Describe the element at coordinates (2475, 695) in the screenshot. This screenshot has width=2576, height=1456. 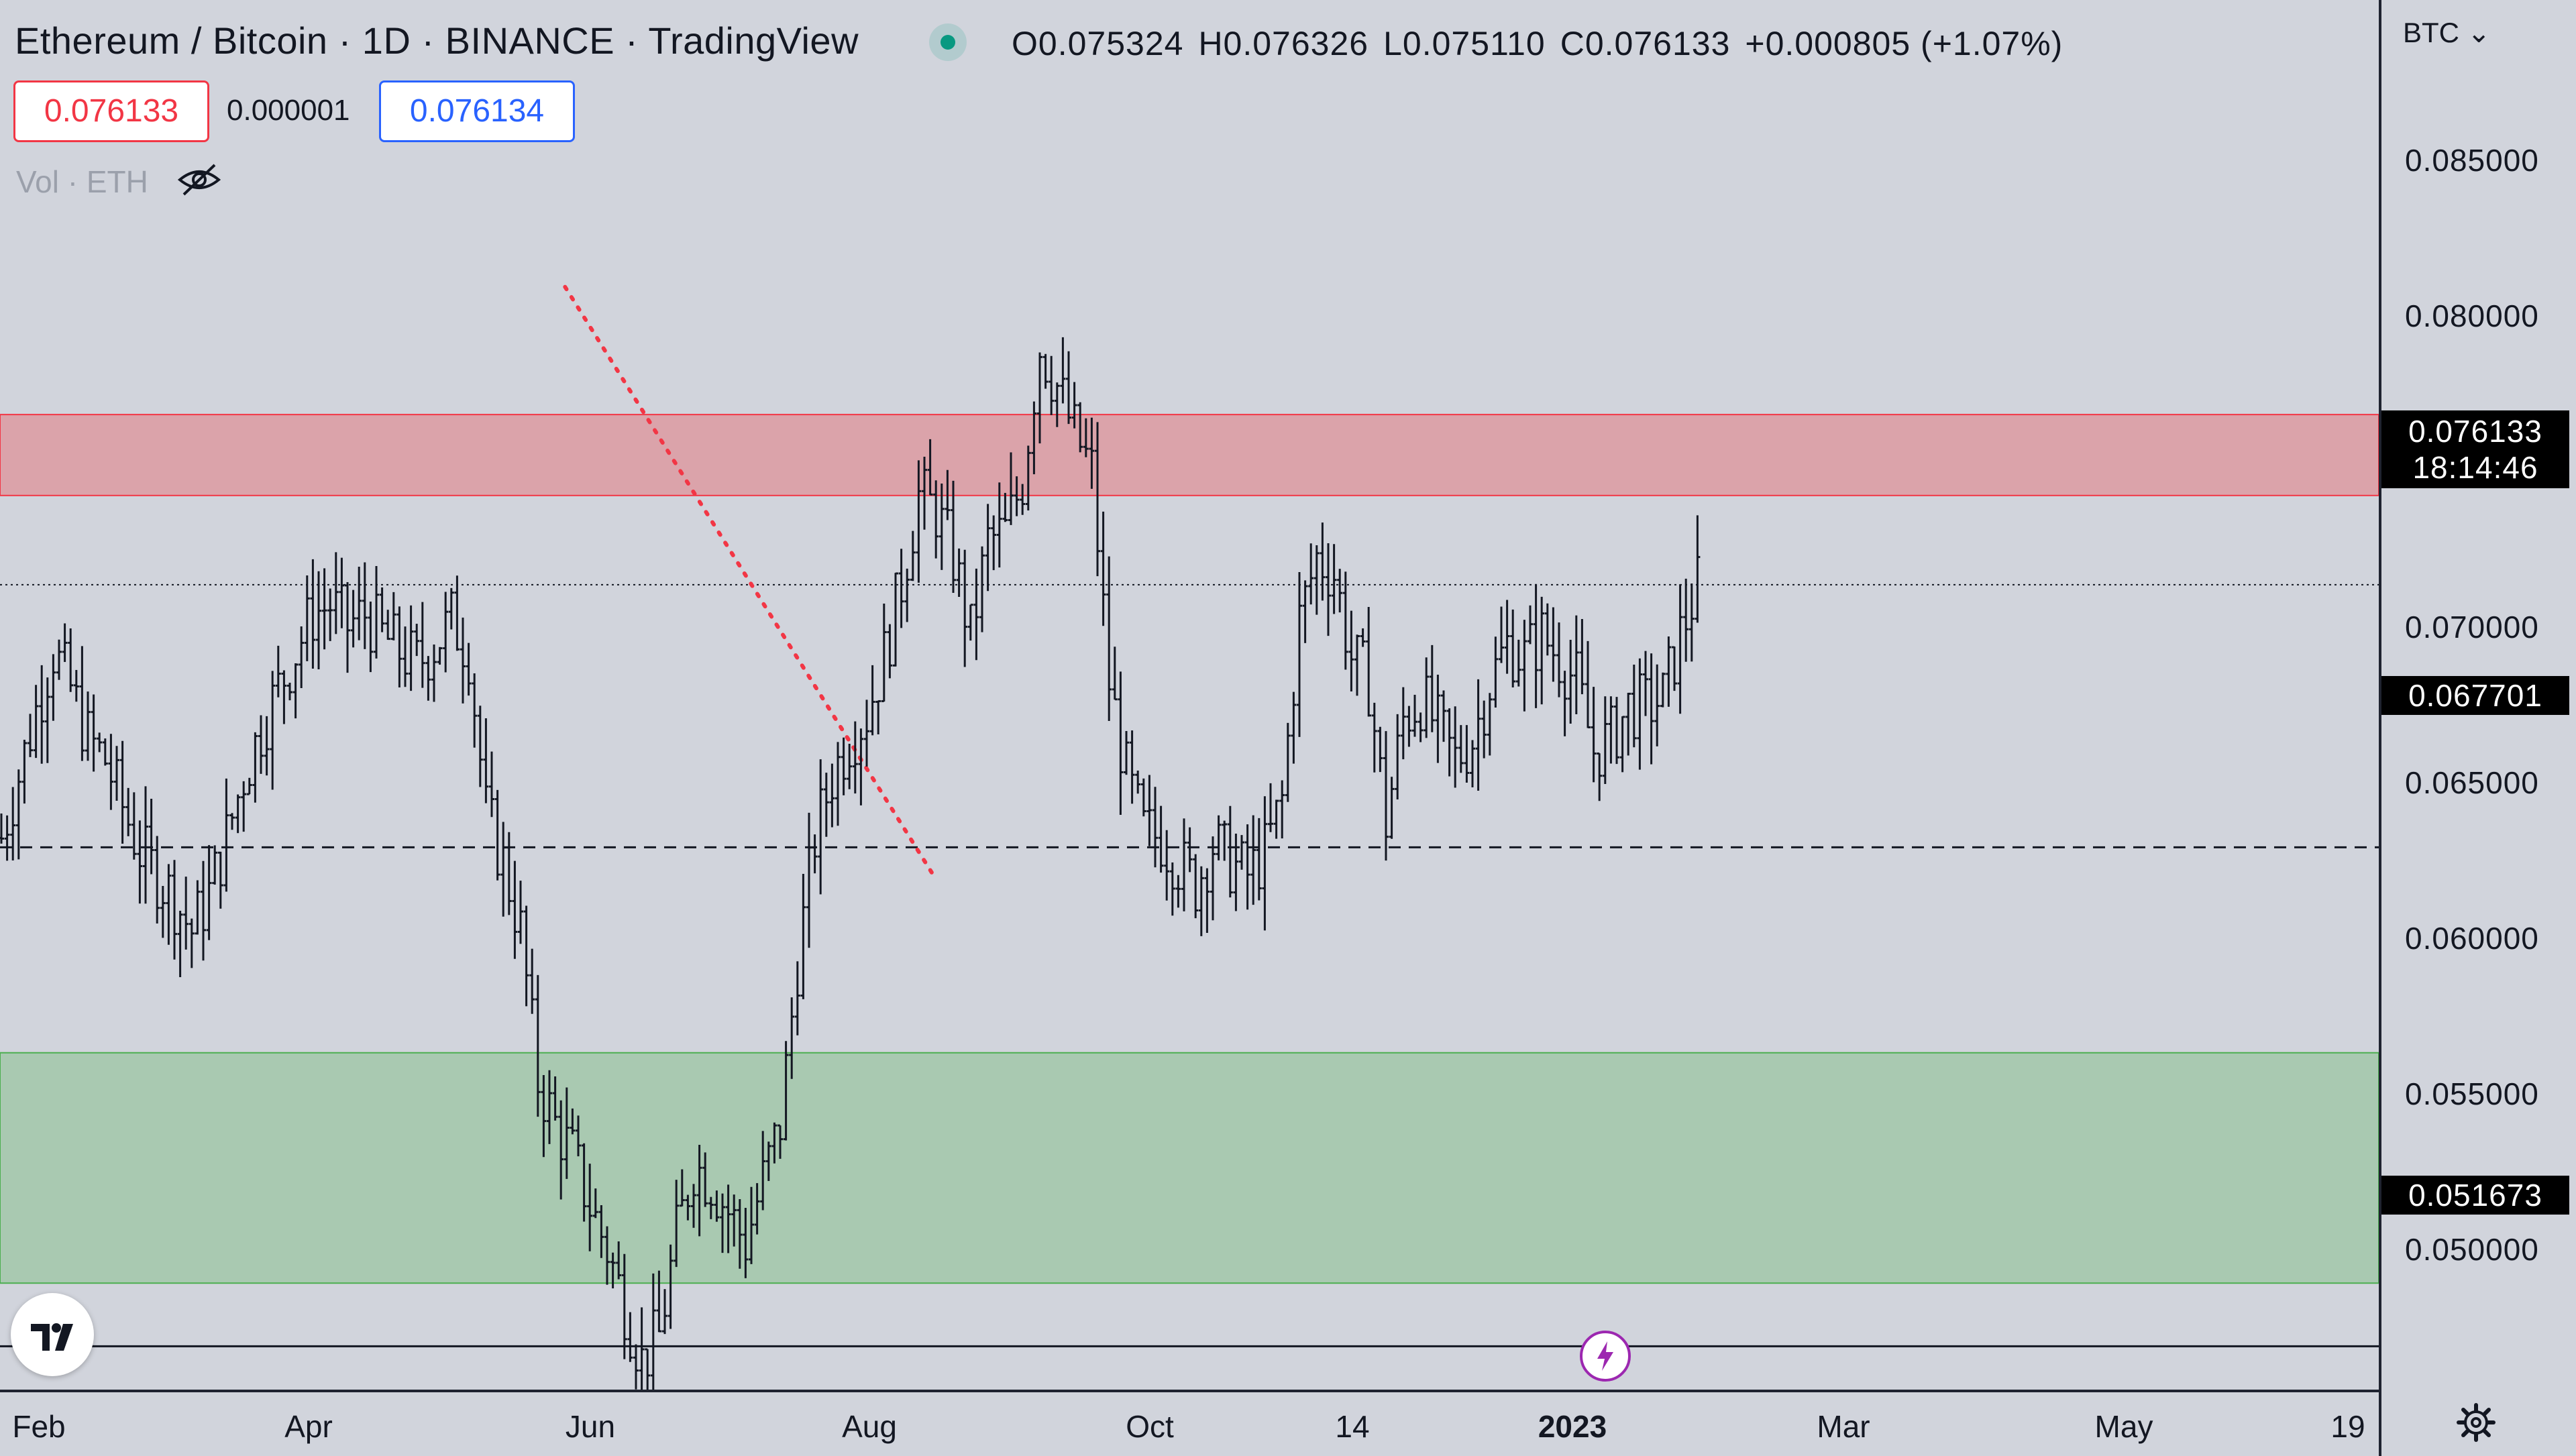
I see `dashed-level-tag: 0.067701` at that location.